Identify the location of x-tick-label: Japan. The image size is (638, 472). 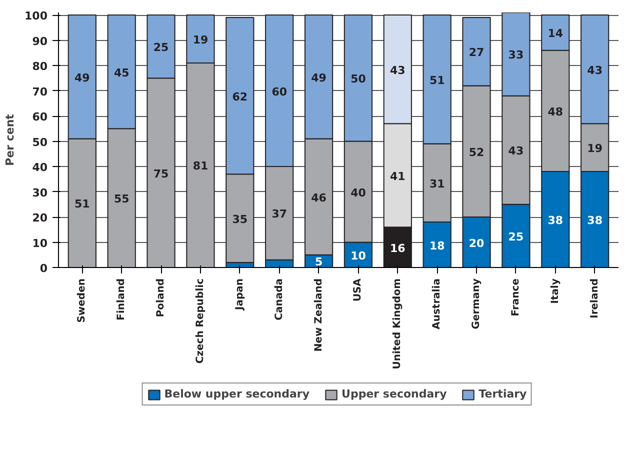
(240, 294).